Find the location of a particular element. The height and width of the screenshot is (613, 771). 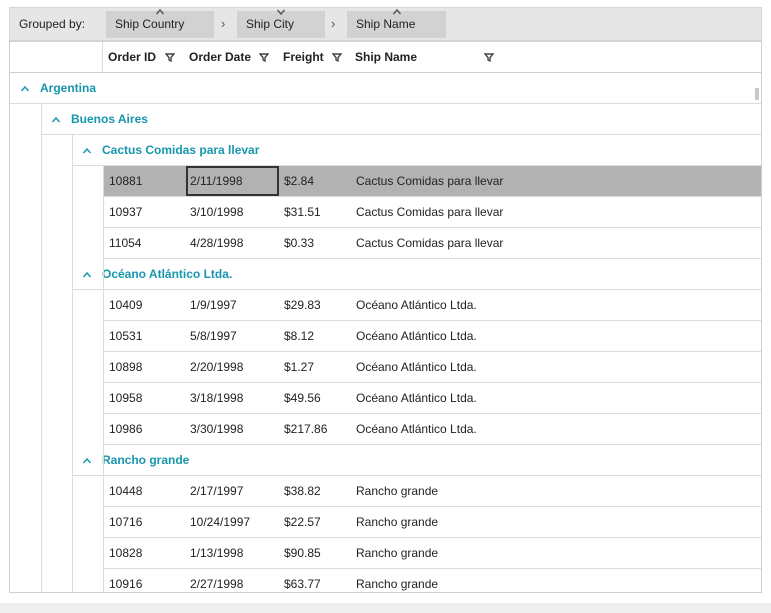

cell: 10958 is located at coordinates (126, 398).